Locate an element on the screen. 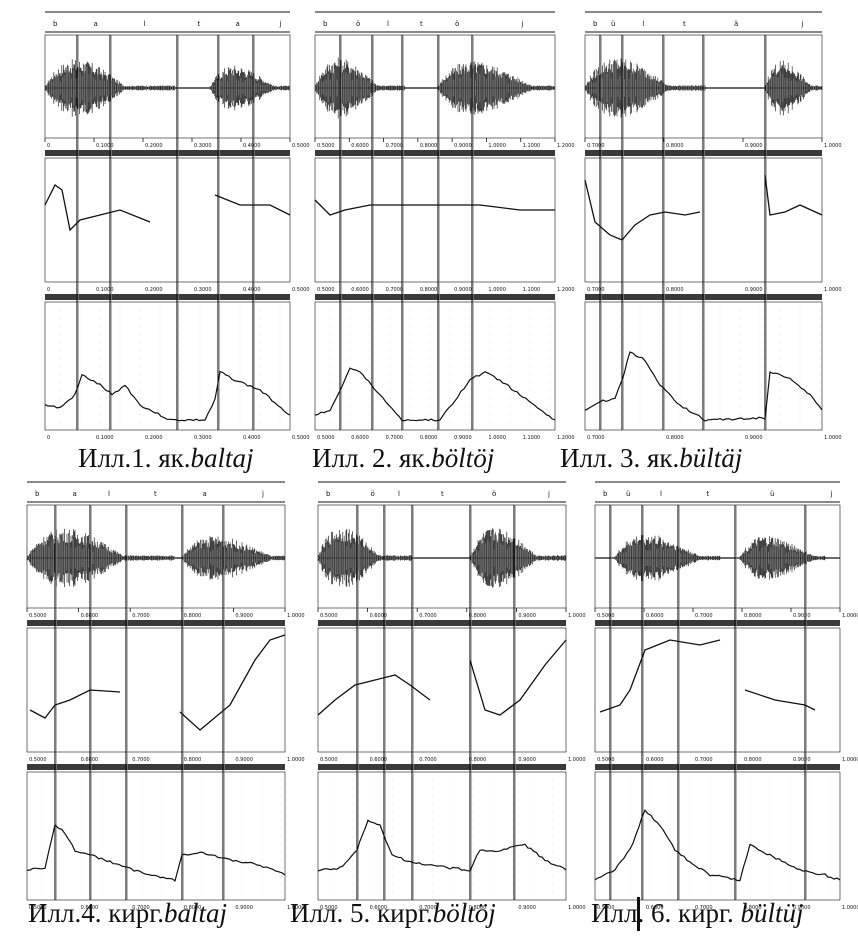  segment-label: ö is located at coordinates (457, 24).